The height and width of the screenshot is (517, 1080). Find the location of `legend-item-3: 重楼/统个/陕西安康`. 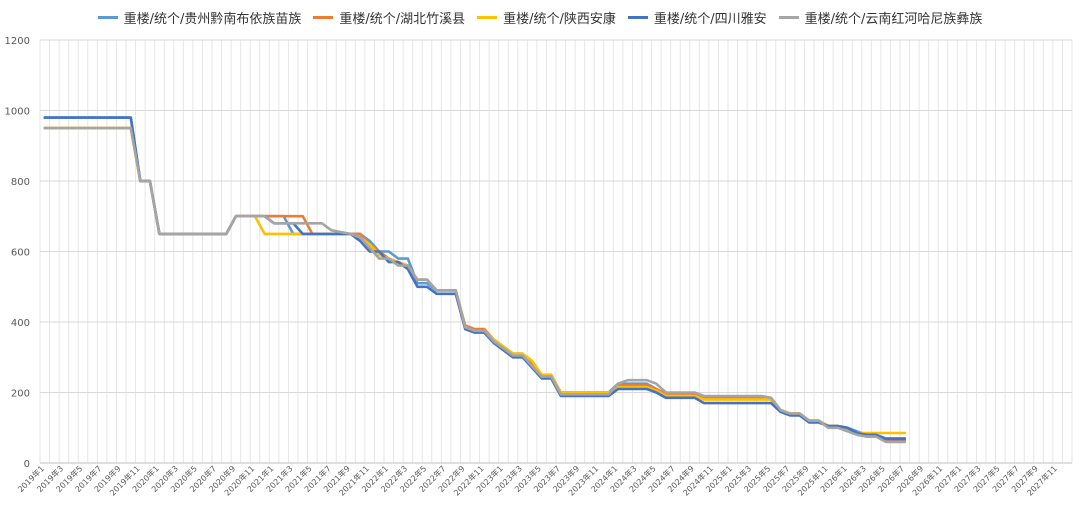

legend-item-3: 重楼/统个/陕西安康 is located at coordinates (546, 17).